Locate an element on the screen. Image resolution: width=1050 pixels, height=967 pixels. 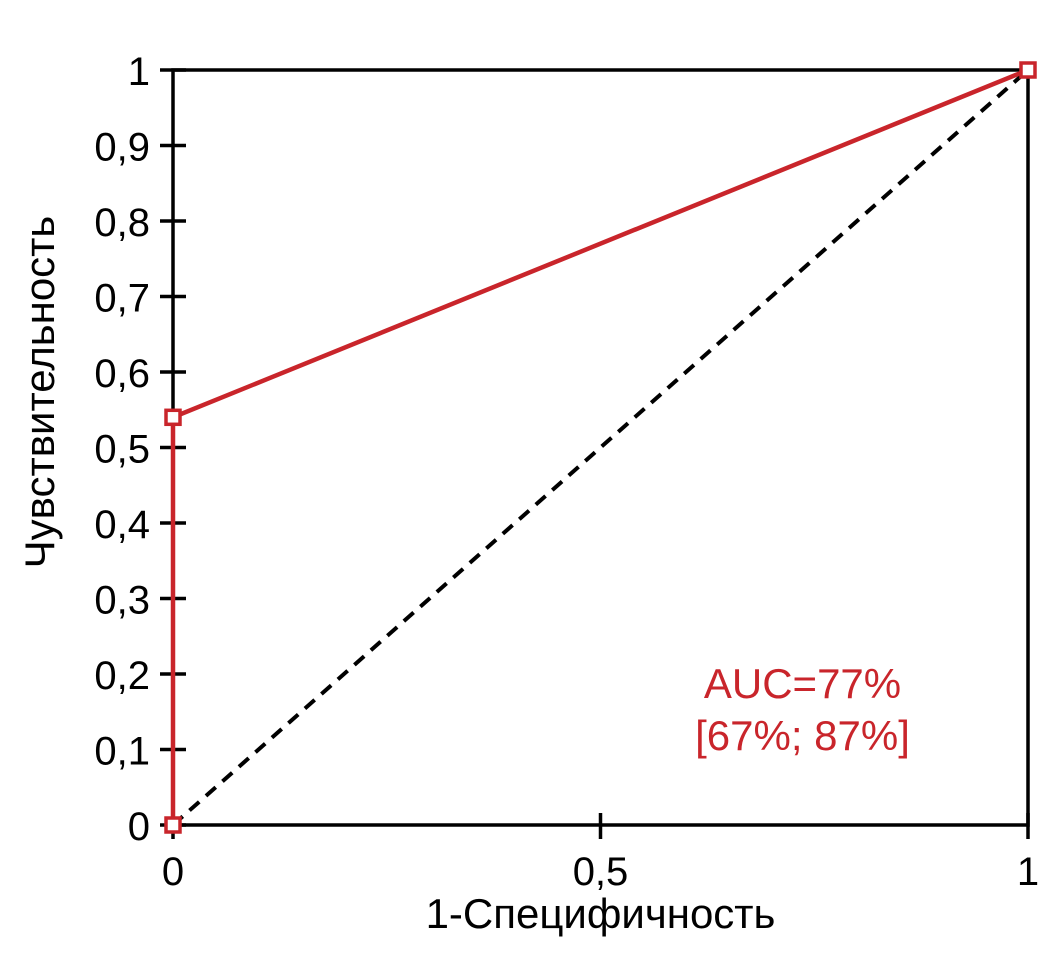
x-tick-label: 0 is located at coordinates (173, 872).